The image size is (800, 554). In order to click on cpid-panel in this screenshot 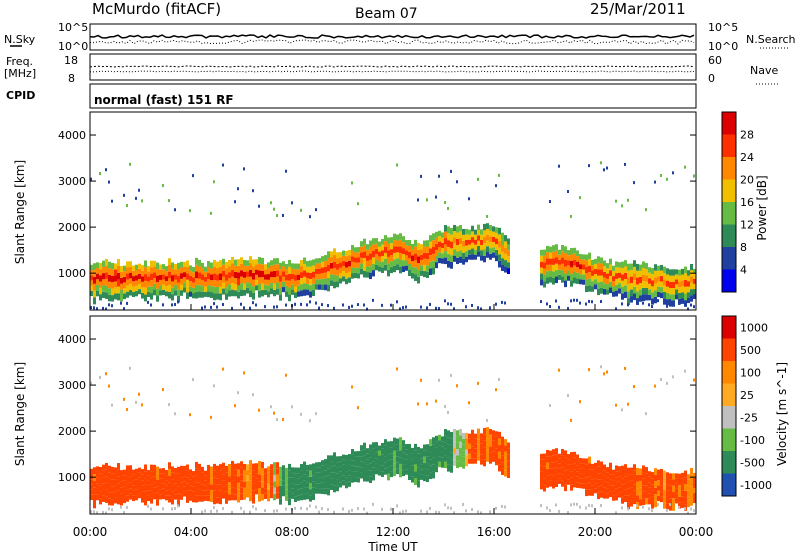, I will do `click(393, 96)`.